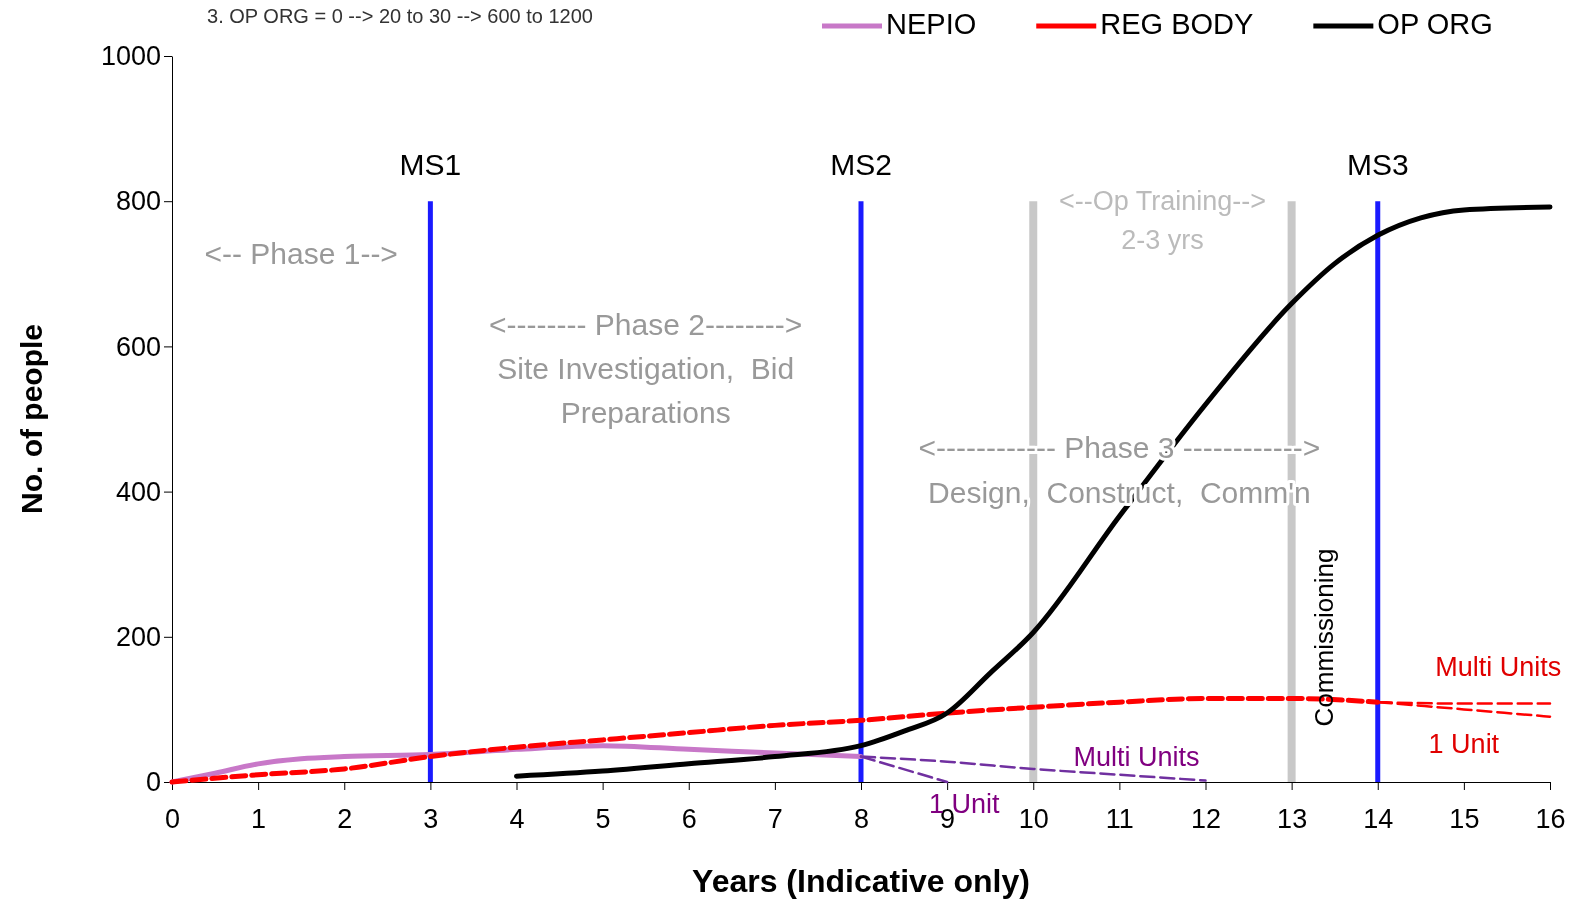 This screenshot has width=1585, height=909. What do you see at coordinates (1177, 23) in the screenshot?
I see `legend-label: REG BODY` at bounding box center [1177, 23].